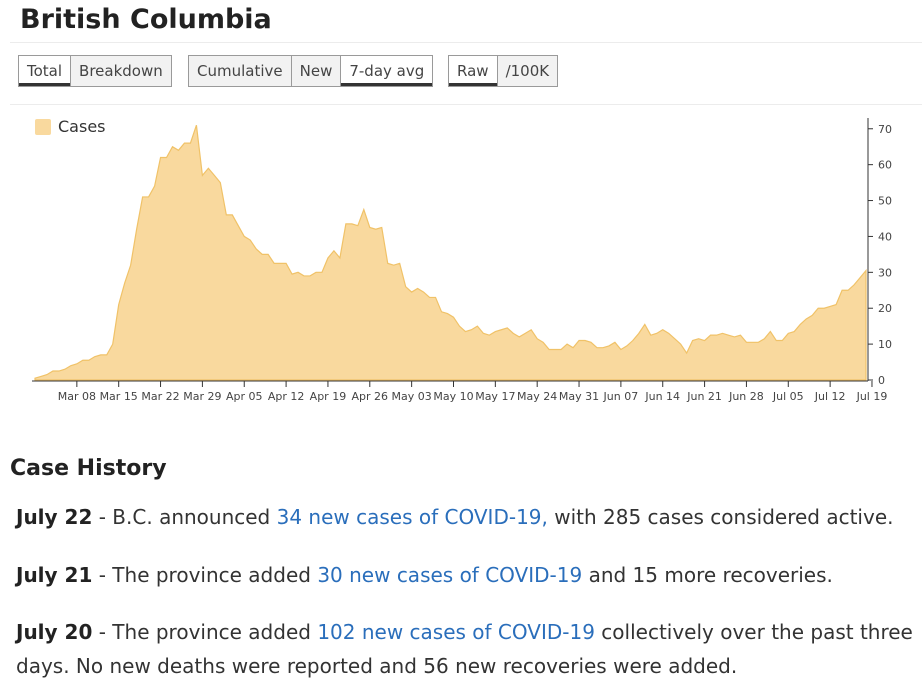 Image resolution: width=922 pixels, height=688 pixels. I want to click on y-tick-label: 40, so click(885, 236).